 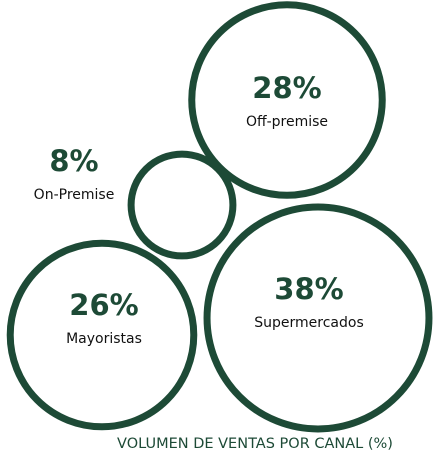 I want to click on value-label: 26%, so click(x=103, y=305).